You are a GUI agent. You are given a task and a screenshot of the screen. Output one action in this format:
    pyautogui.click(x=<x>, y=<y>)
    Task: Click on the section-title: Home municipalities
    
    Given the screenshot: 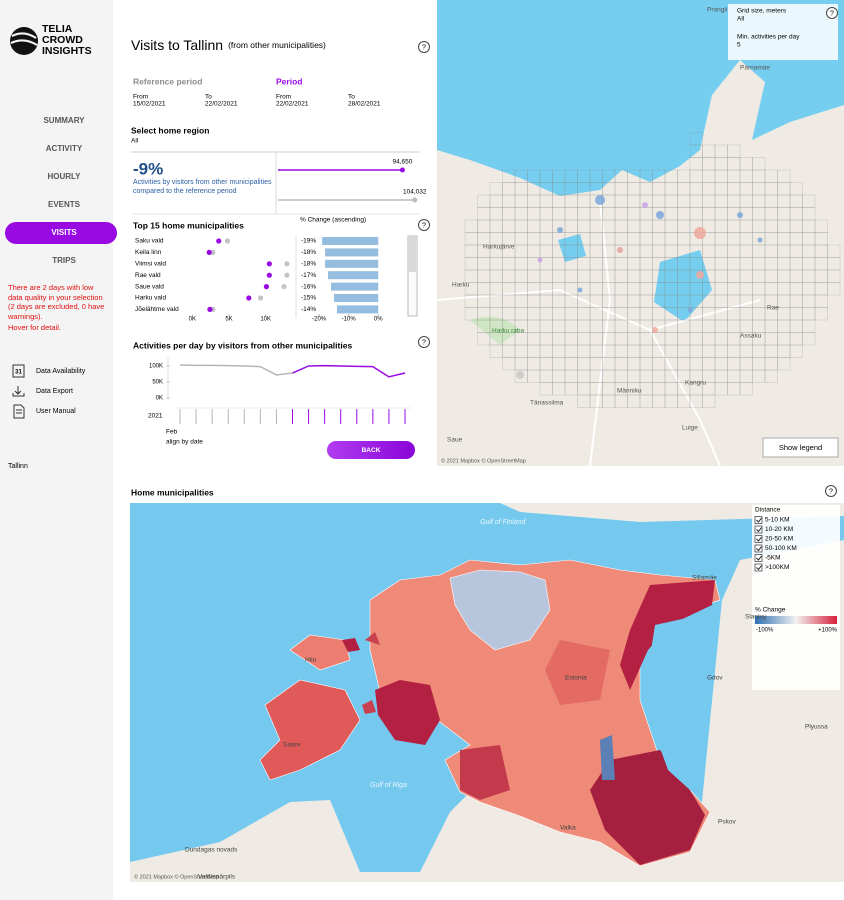 What is the action you would take?
    pyautogui.click(x=172, y=492)
    